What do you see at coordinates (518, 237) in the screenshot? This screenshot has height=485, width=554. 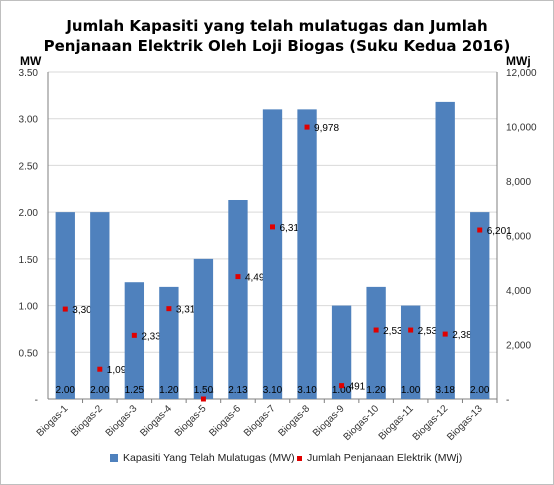 I see `right-tick-label: 6,000` at bounding box center [518, 237].